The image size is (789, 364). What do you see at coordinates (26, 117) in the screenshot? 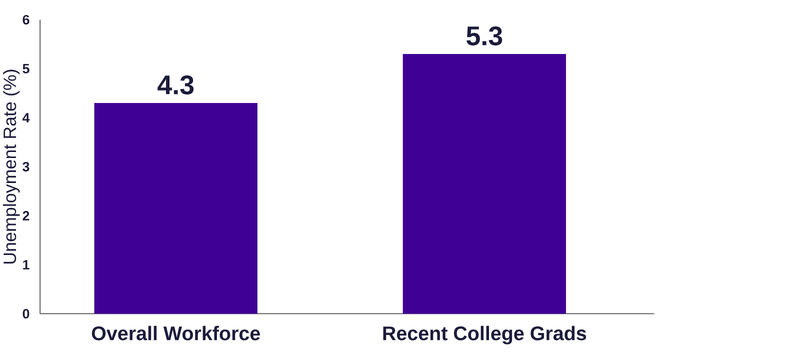
I see `y-tick-label: 4` at bounding box center [26, 117].